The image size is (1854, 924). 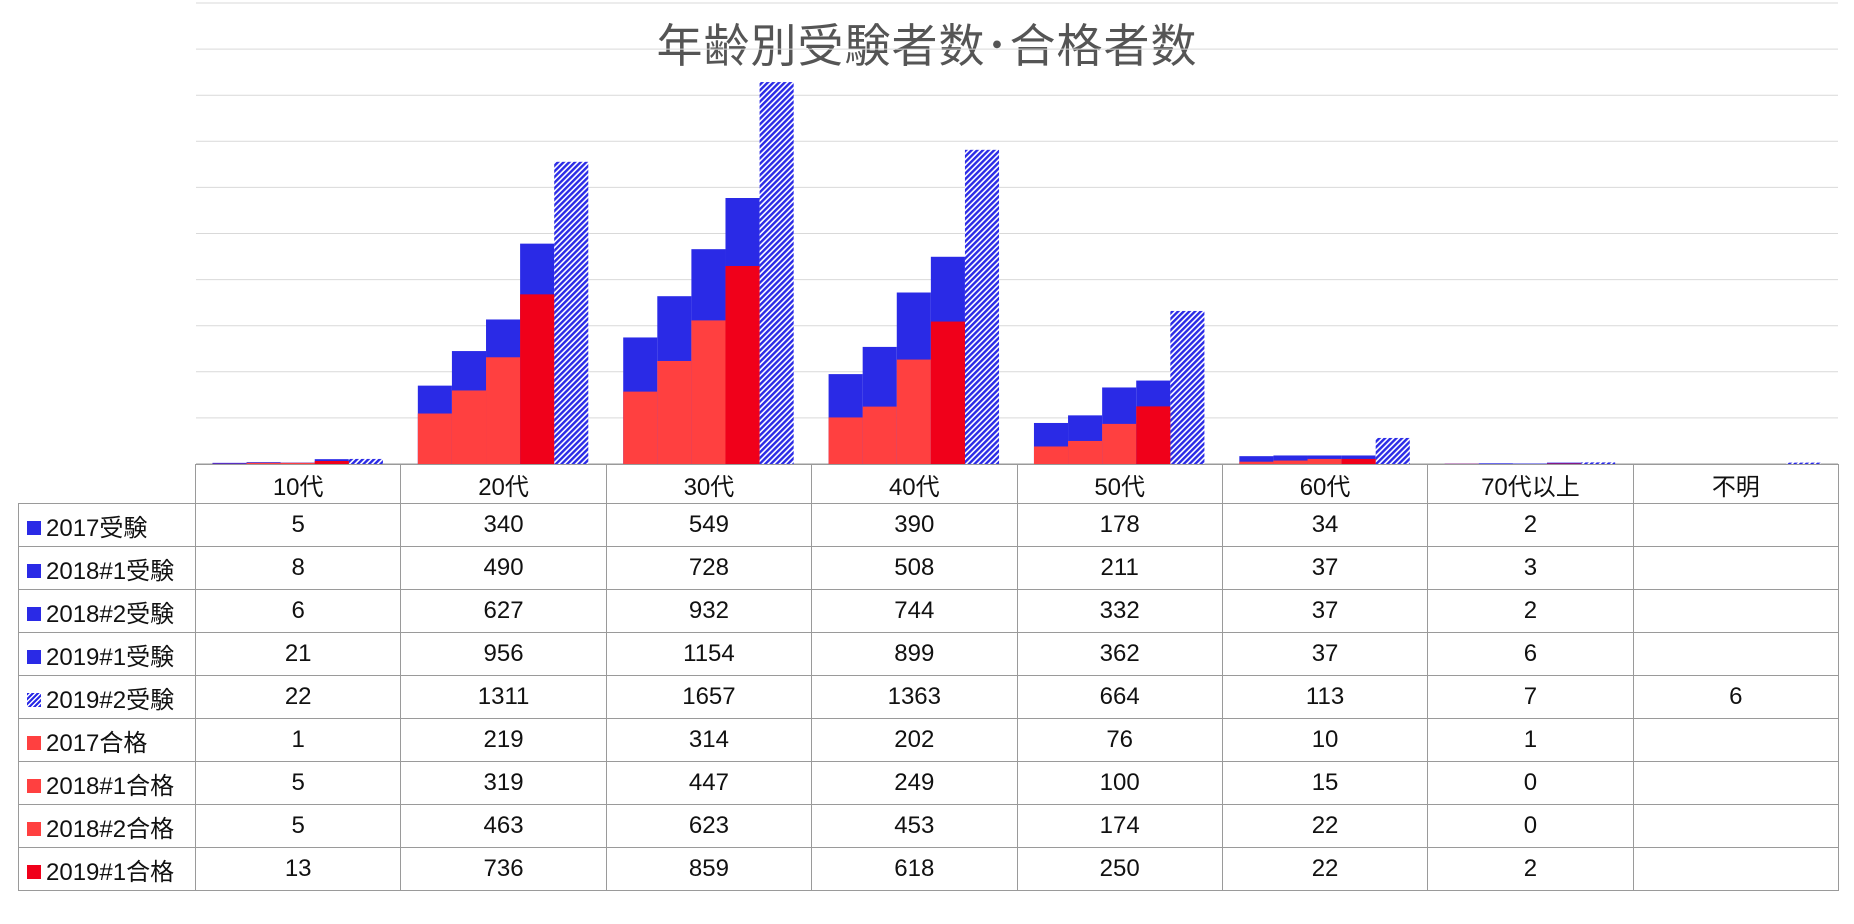 What do you see at coordinates (1803, 463) in the screenshot?
I see `bar-2019#2受験-不明` at bounding box center [1803, 463].